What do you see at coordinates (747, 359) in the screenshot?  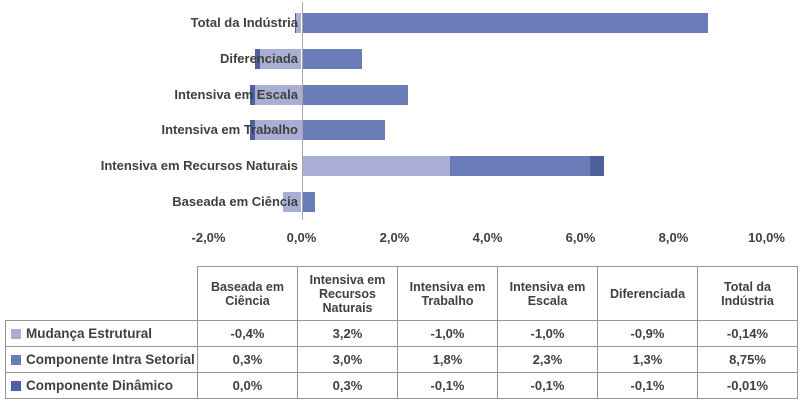 I see `value-cell: 8,75%` at bounding box center [747, 359].